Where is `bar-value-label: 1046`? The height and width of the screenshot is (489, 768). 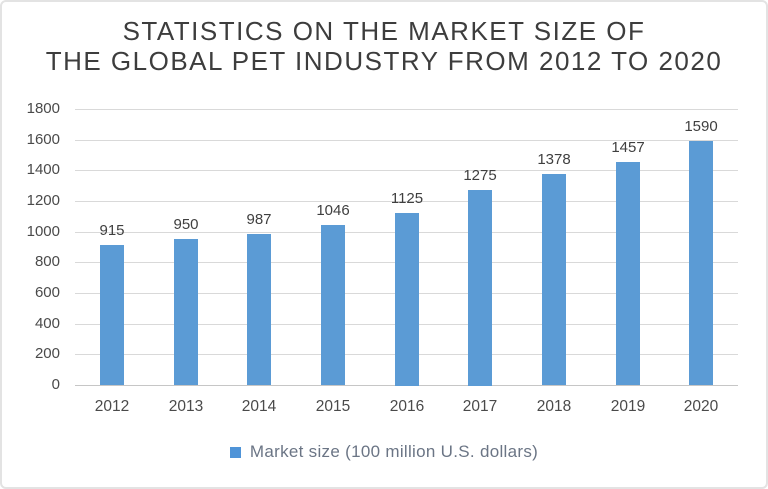 bar-value-label: 1046 is located at coordinates (333, 210).